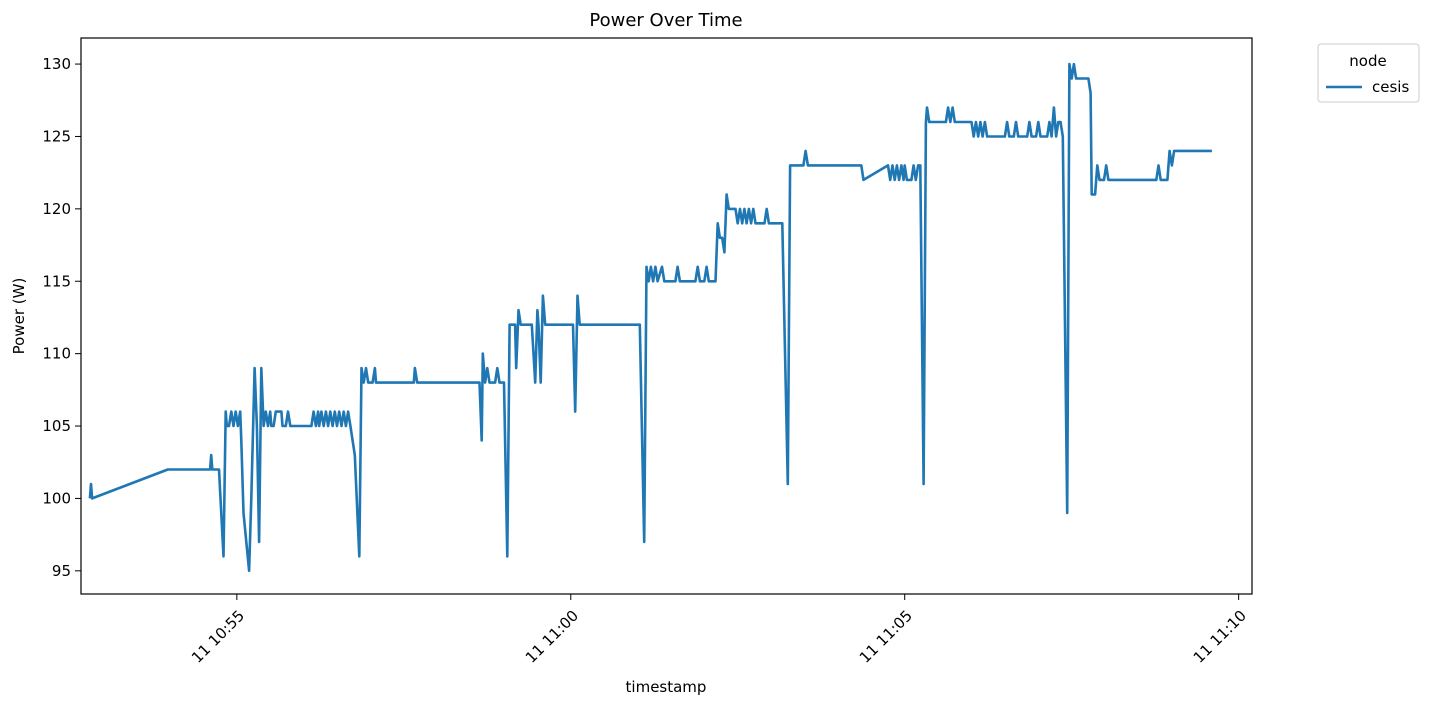 This screenshot has height=712, width=1432. I want to click on legend: node cesis, so click(1368, 73).